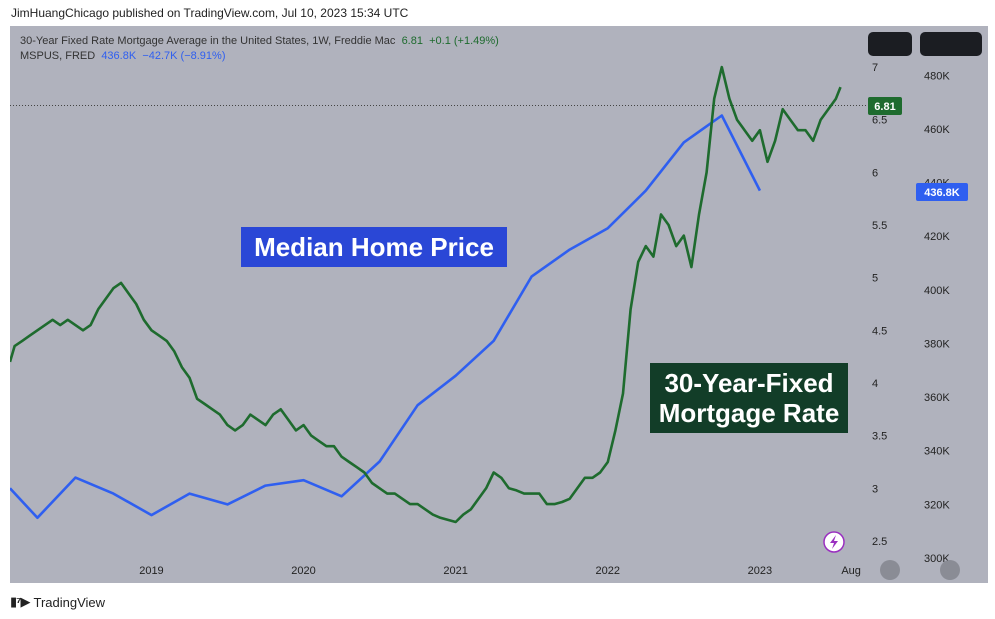 Image resolution: width=995 pixels, height=619 pixels. Describe the element at coordinates (937, 505) in the screenshot. I see `price-axis-tick: 320K` at that location.